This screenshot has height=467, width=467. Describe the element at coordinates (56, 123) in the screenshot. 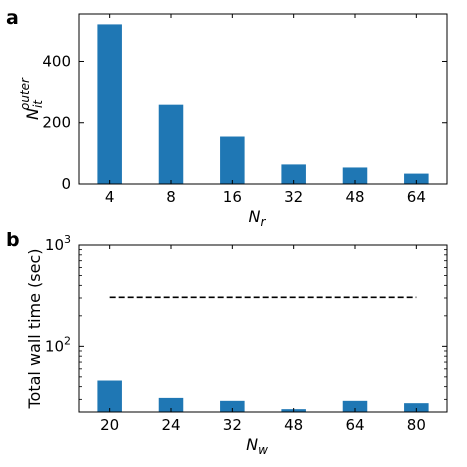

I see `y-tick-label: 200` at that location.